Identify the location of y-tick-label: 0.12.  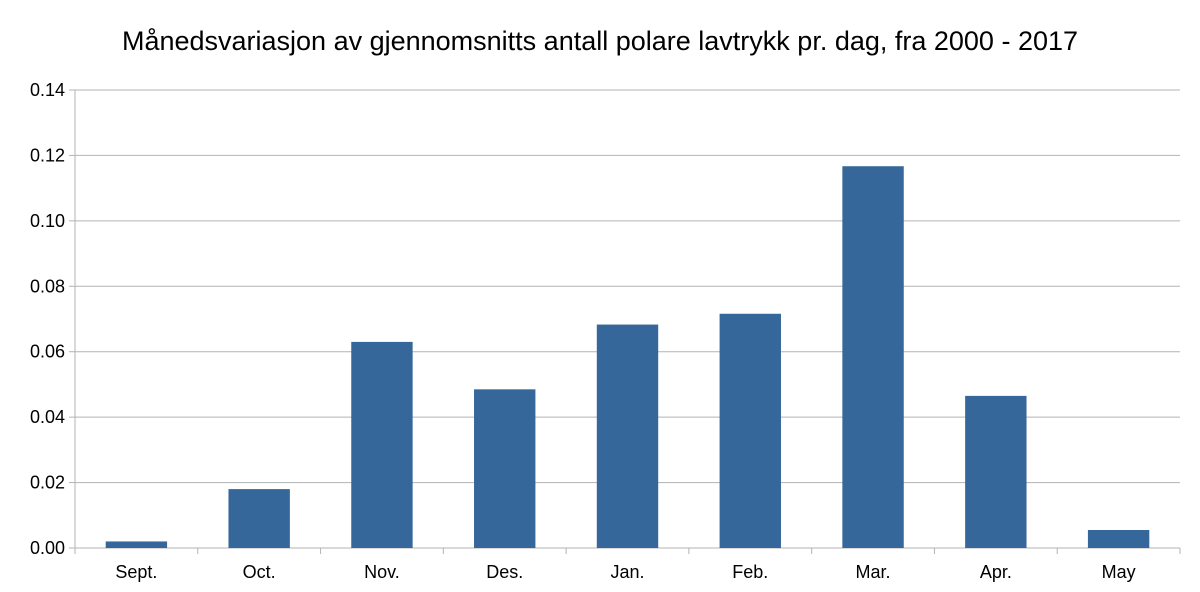
(47, 155).